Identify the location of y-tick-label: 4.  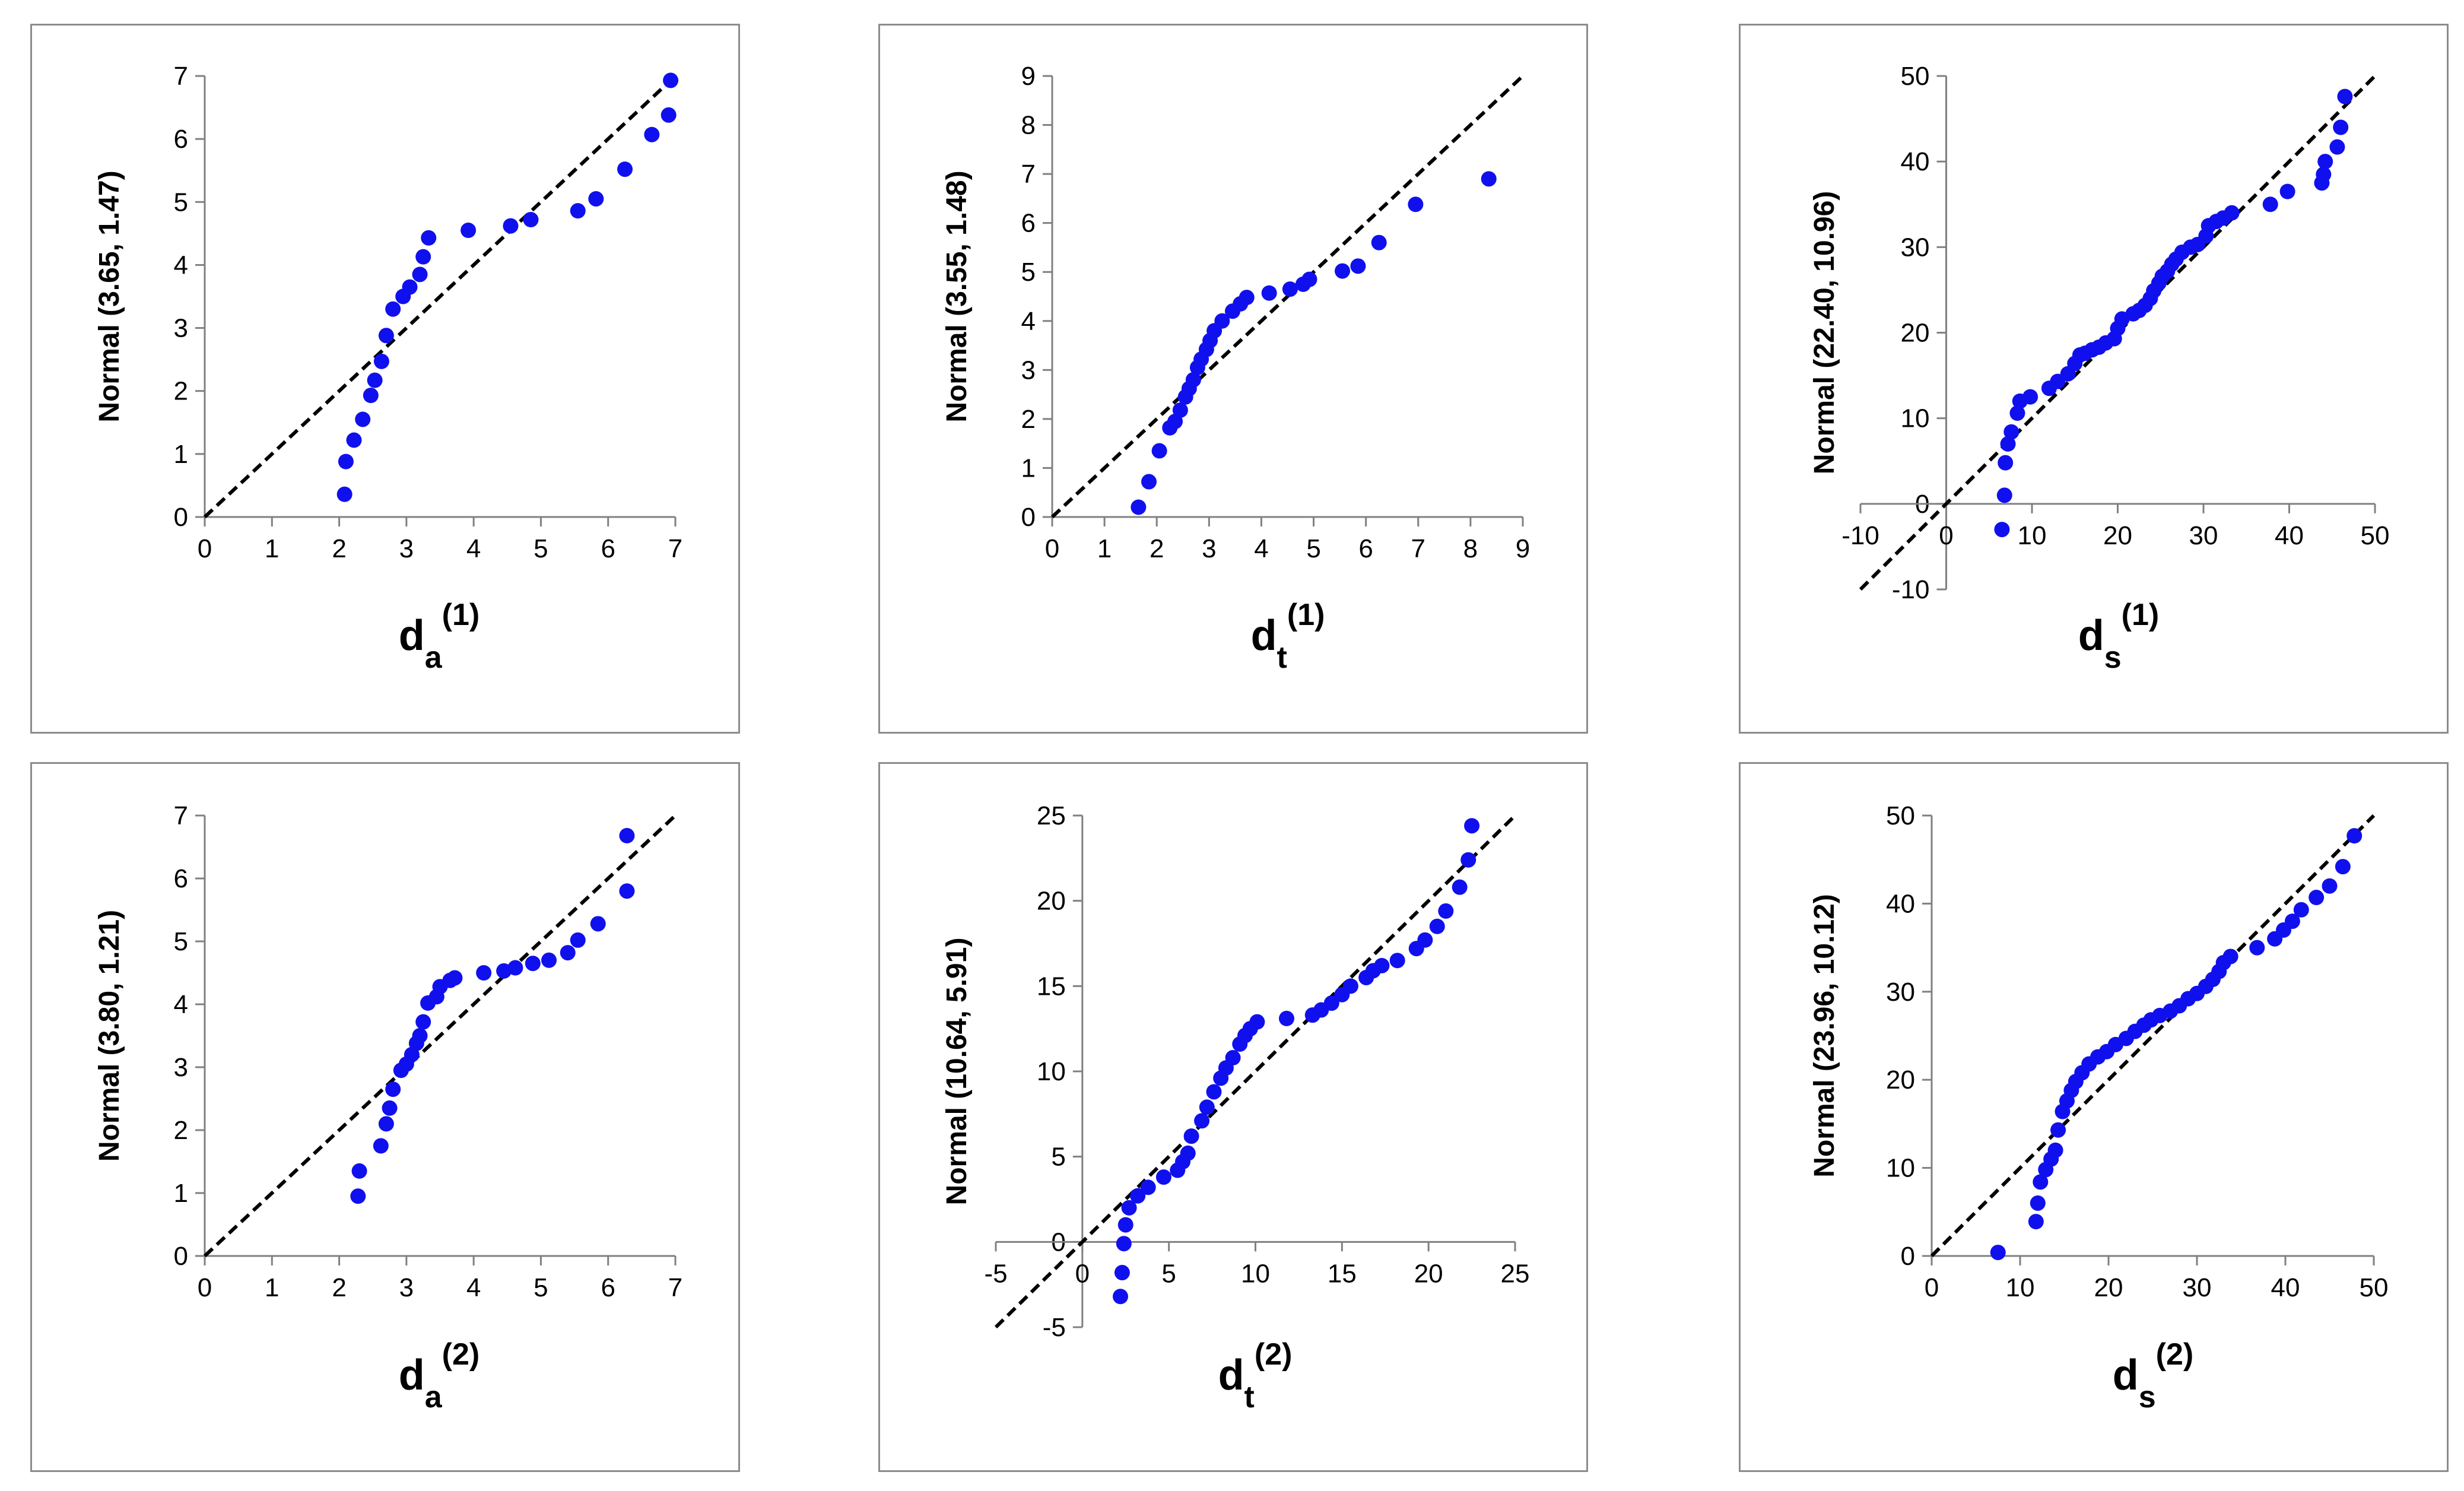
(1028, 321).